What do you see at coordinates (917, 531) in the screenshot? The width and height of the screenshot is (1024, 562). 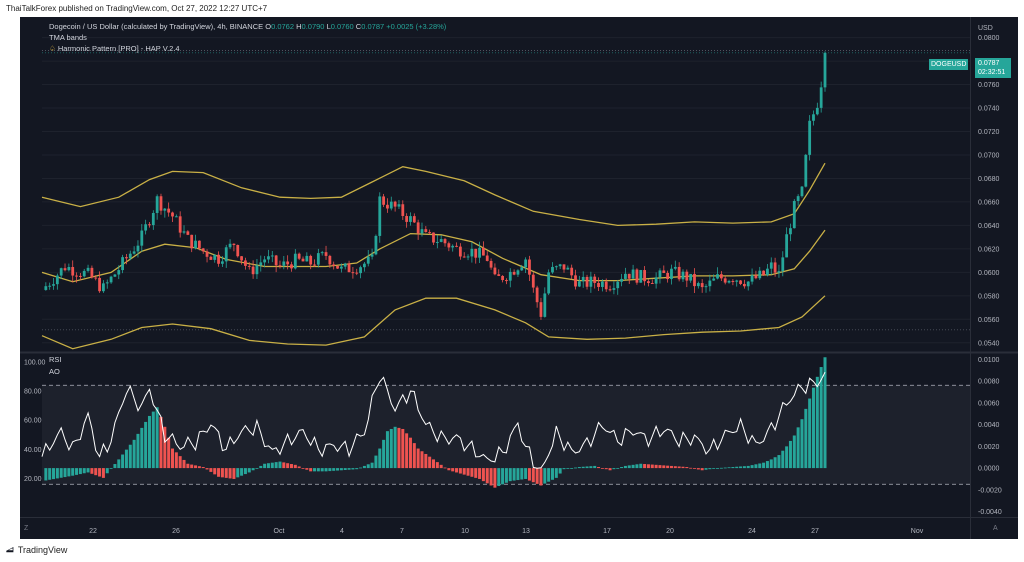 I see `time-tick-label: Nov` at bounding box center [917, 531].